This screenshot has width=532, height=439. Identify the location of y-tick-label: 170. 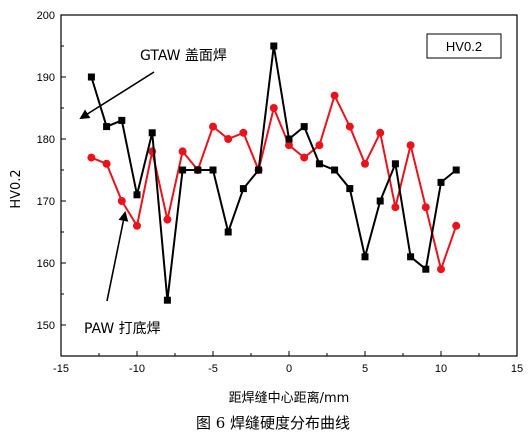
(46, 202).